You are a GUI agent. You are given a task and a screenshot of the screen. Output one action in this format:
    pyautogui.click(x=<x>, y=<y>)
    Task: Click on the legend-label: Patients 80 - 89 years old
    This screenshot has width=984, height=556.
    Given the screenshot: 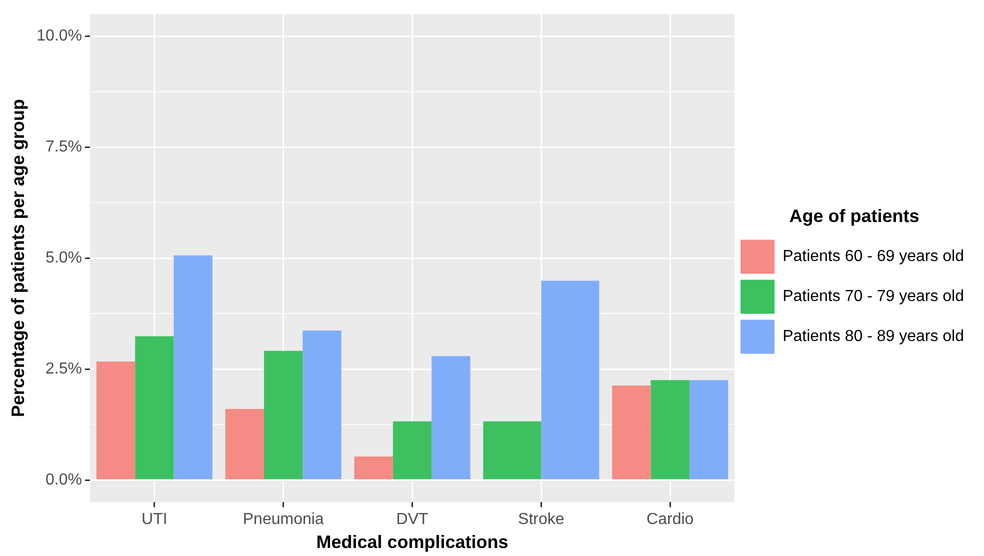 What is the action you would take?
    pyautogui.click(x=873, y=337)
    